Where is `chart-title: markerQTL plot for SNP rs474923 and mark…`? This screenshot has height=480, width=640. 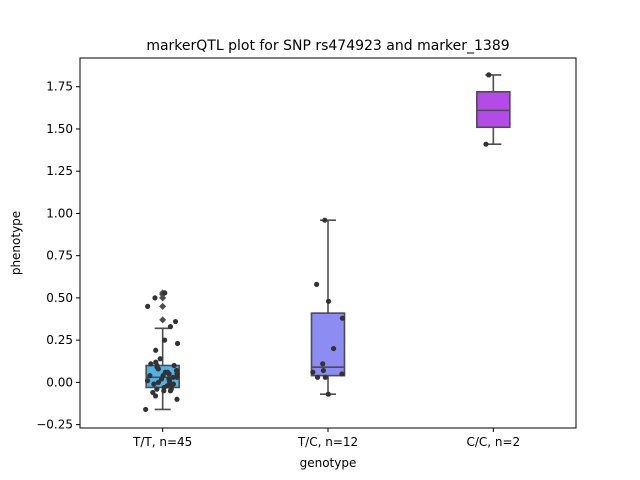
chart-title: markerQTL plot for SNP rs474923 and mark… is located at coordinates (327, 46).